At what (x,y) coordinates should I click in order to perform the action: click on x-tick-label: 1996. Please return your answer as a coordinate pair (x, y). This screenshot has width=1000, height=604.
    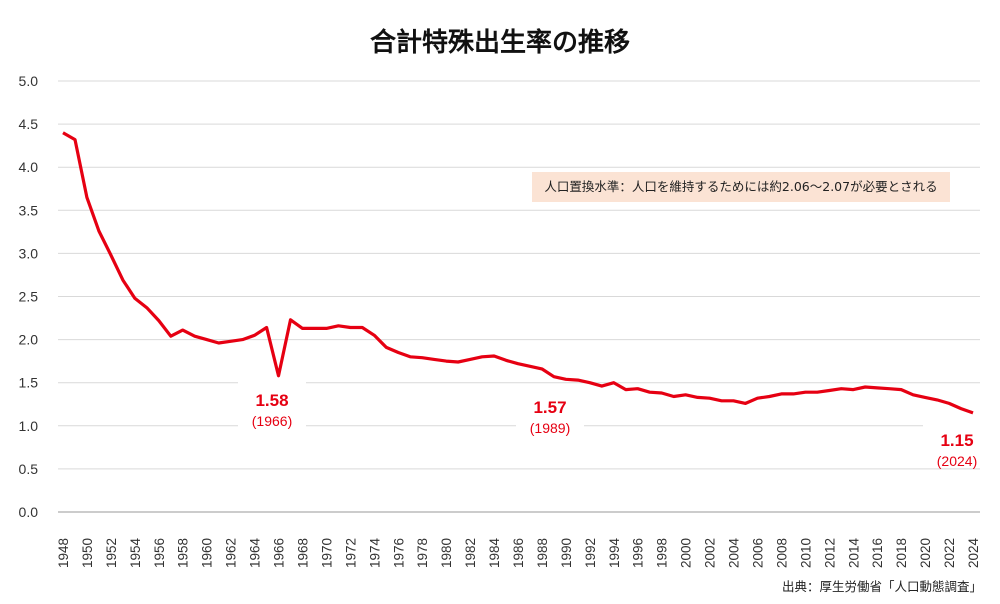
    Looking at the image, I should click on (638, 553).